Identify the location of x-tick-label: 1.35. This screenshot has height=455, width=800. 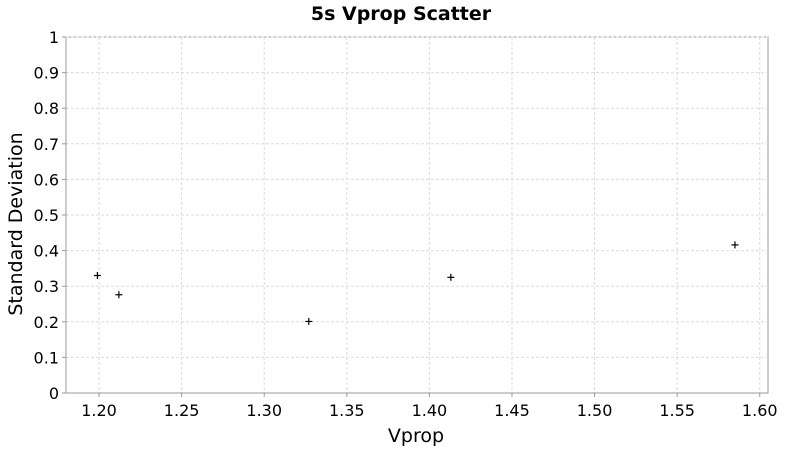
(347, 410).